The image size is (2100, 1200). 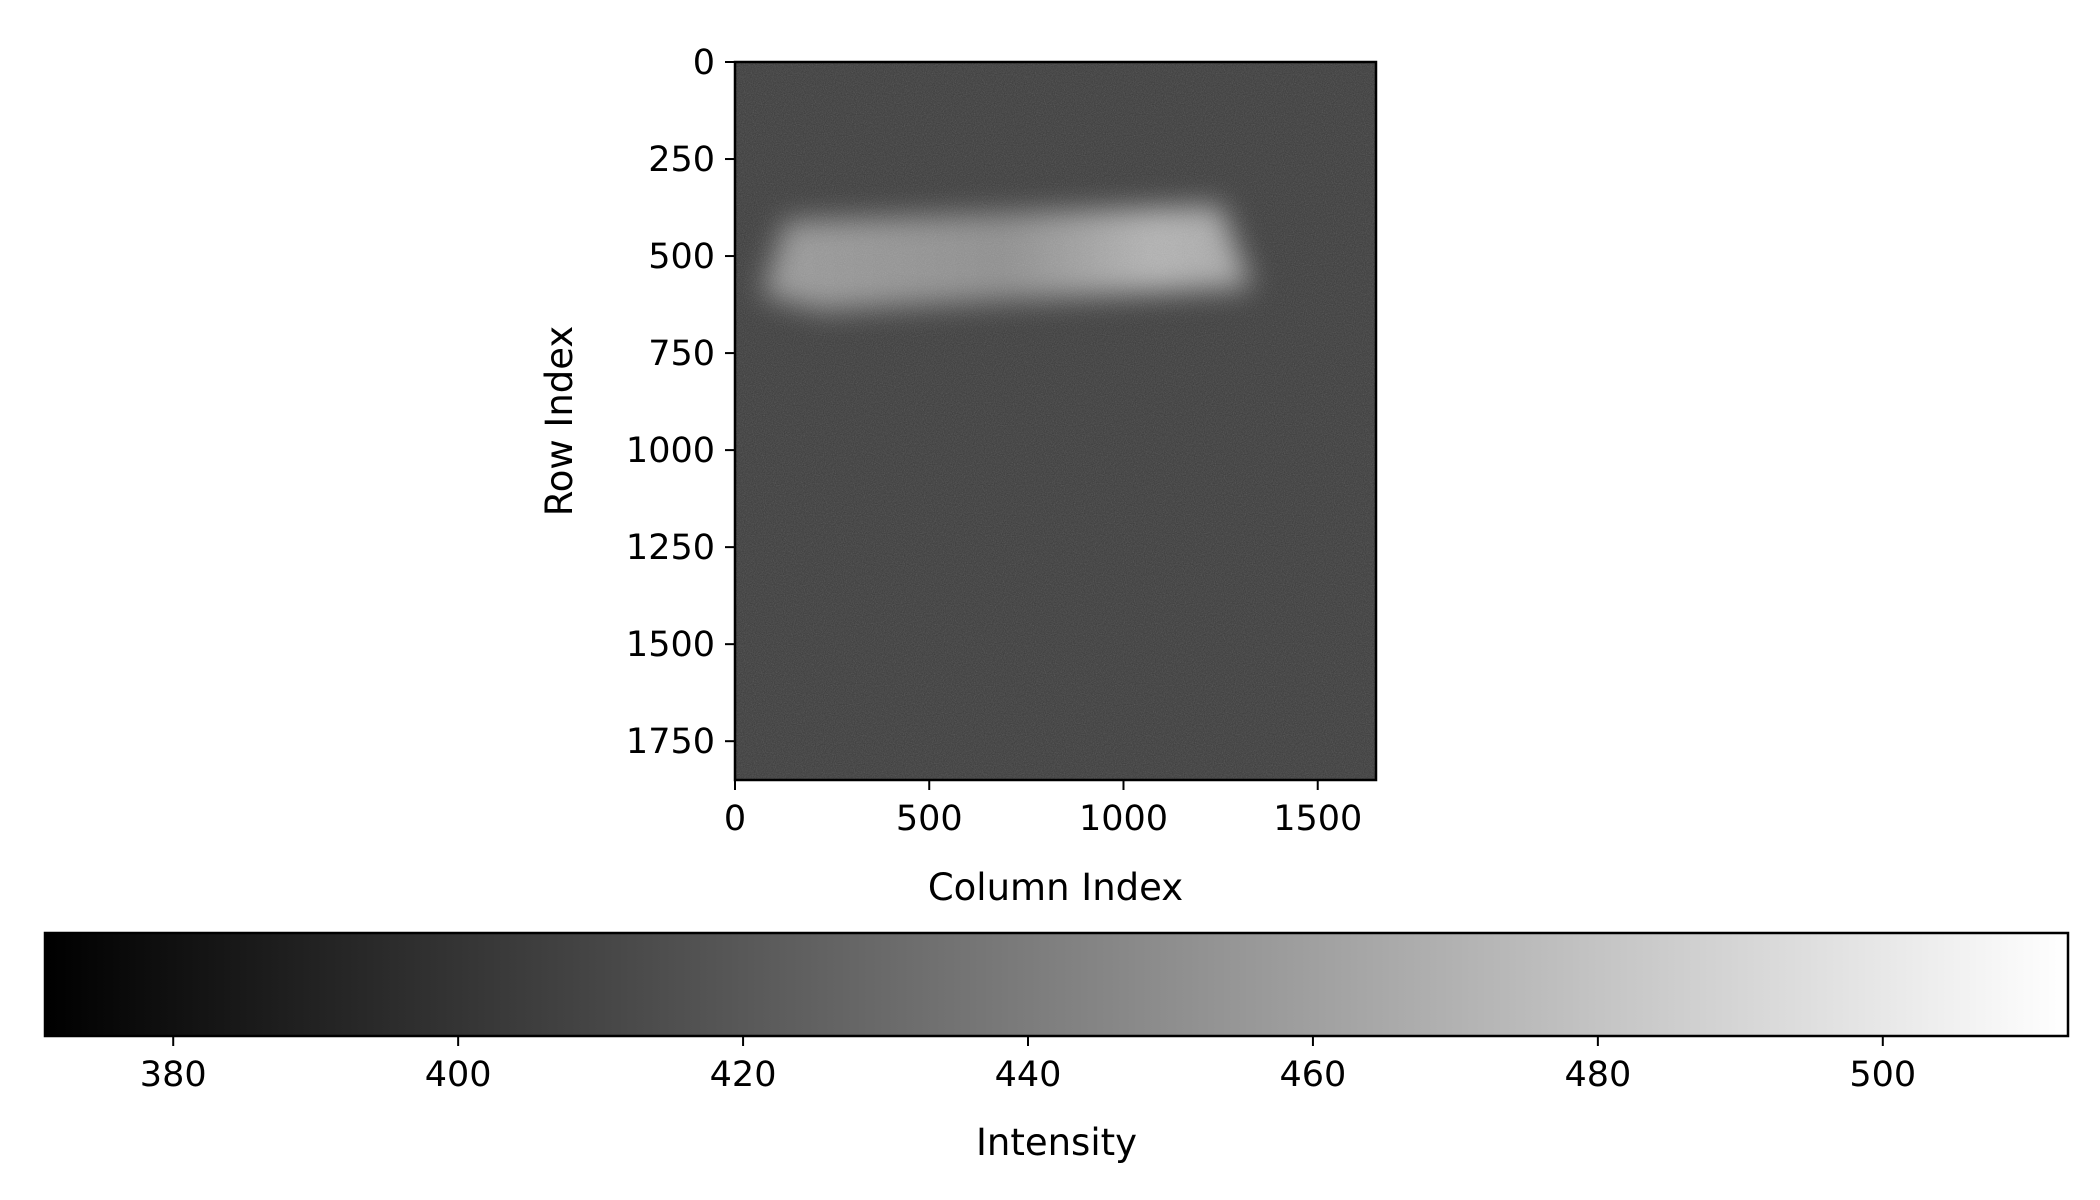 What do you see at coordinates (559, 421) in the screenshot?
I see `y-axis-label: Row Index` at bounding box center [559, 421].